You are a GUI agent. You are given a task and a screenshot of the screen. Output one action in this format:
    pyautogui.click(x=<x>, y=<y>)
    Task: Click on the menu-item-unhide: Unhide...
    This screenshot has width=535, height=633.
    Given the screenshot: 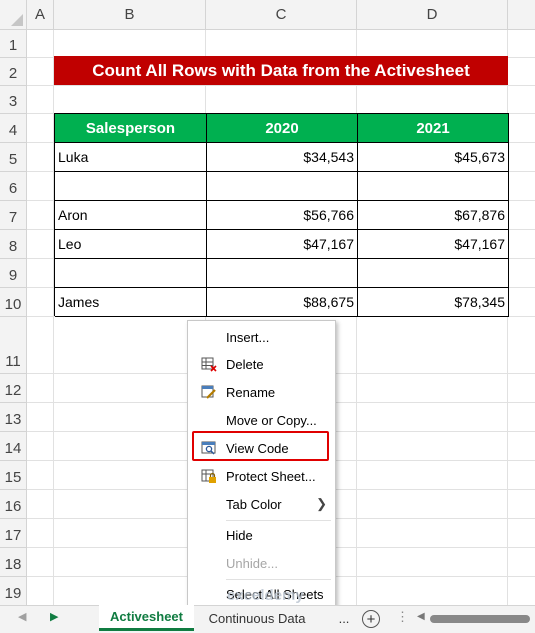 What is the action you would take?
    pyautogui.click(x=261, y=563)
    